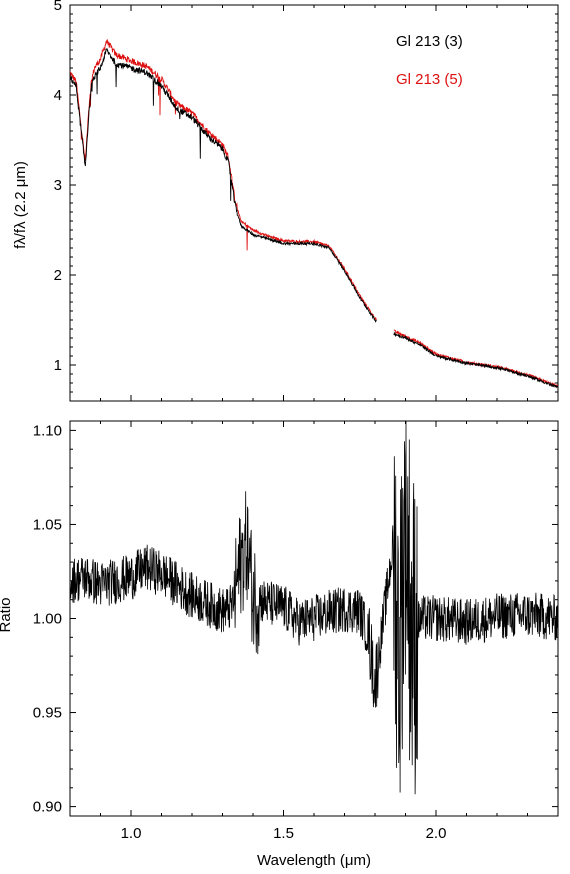 Image resolution: width=570 pixels, height=874 pixels. What do you see at coordinates (20, 205) in the screenshot?
I see `top-y-axis-title: fλ/fλ (2.2 μm)` at bounding box center [20, 205].